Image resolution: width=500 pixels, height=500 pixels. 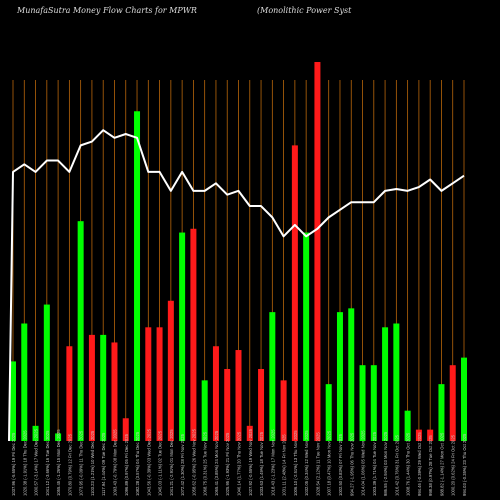 I want to click on x-tick-label: 1068.75 (0.31%) 25 Tue Nov 2025, so click(x=205, y=463).